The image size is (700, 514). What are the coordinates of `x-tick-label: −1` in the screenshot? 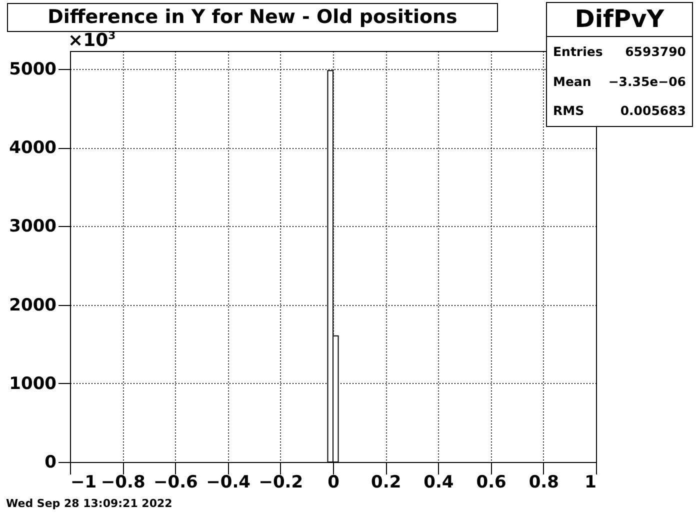 It's located at (83, 482).